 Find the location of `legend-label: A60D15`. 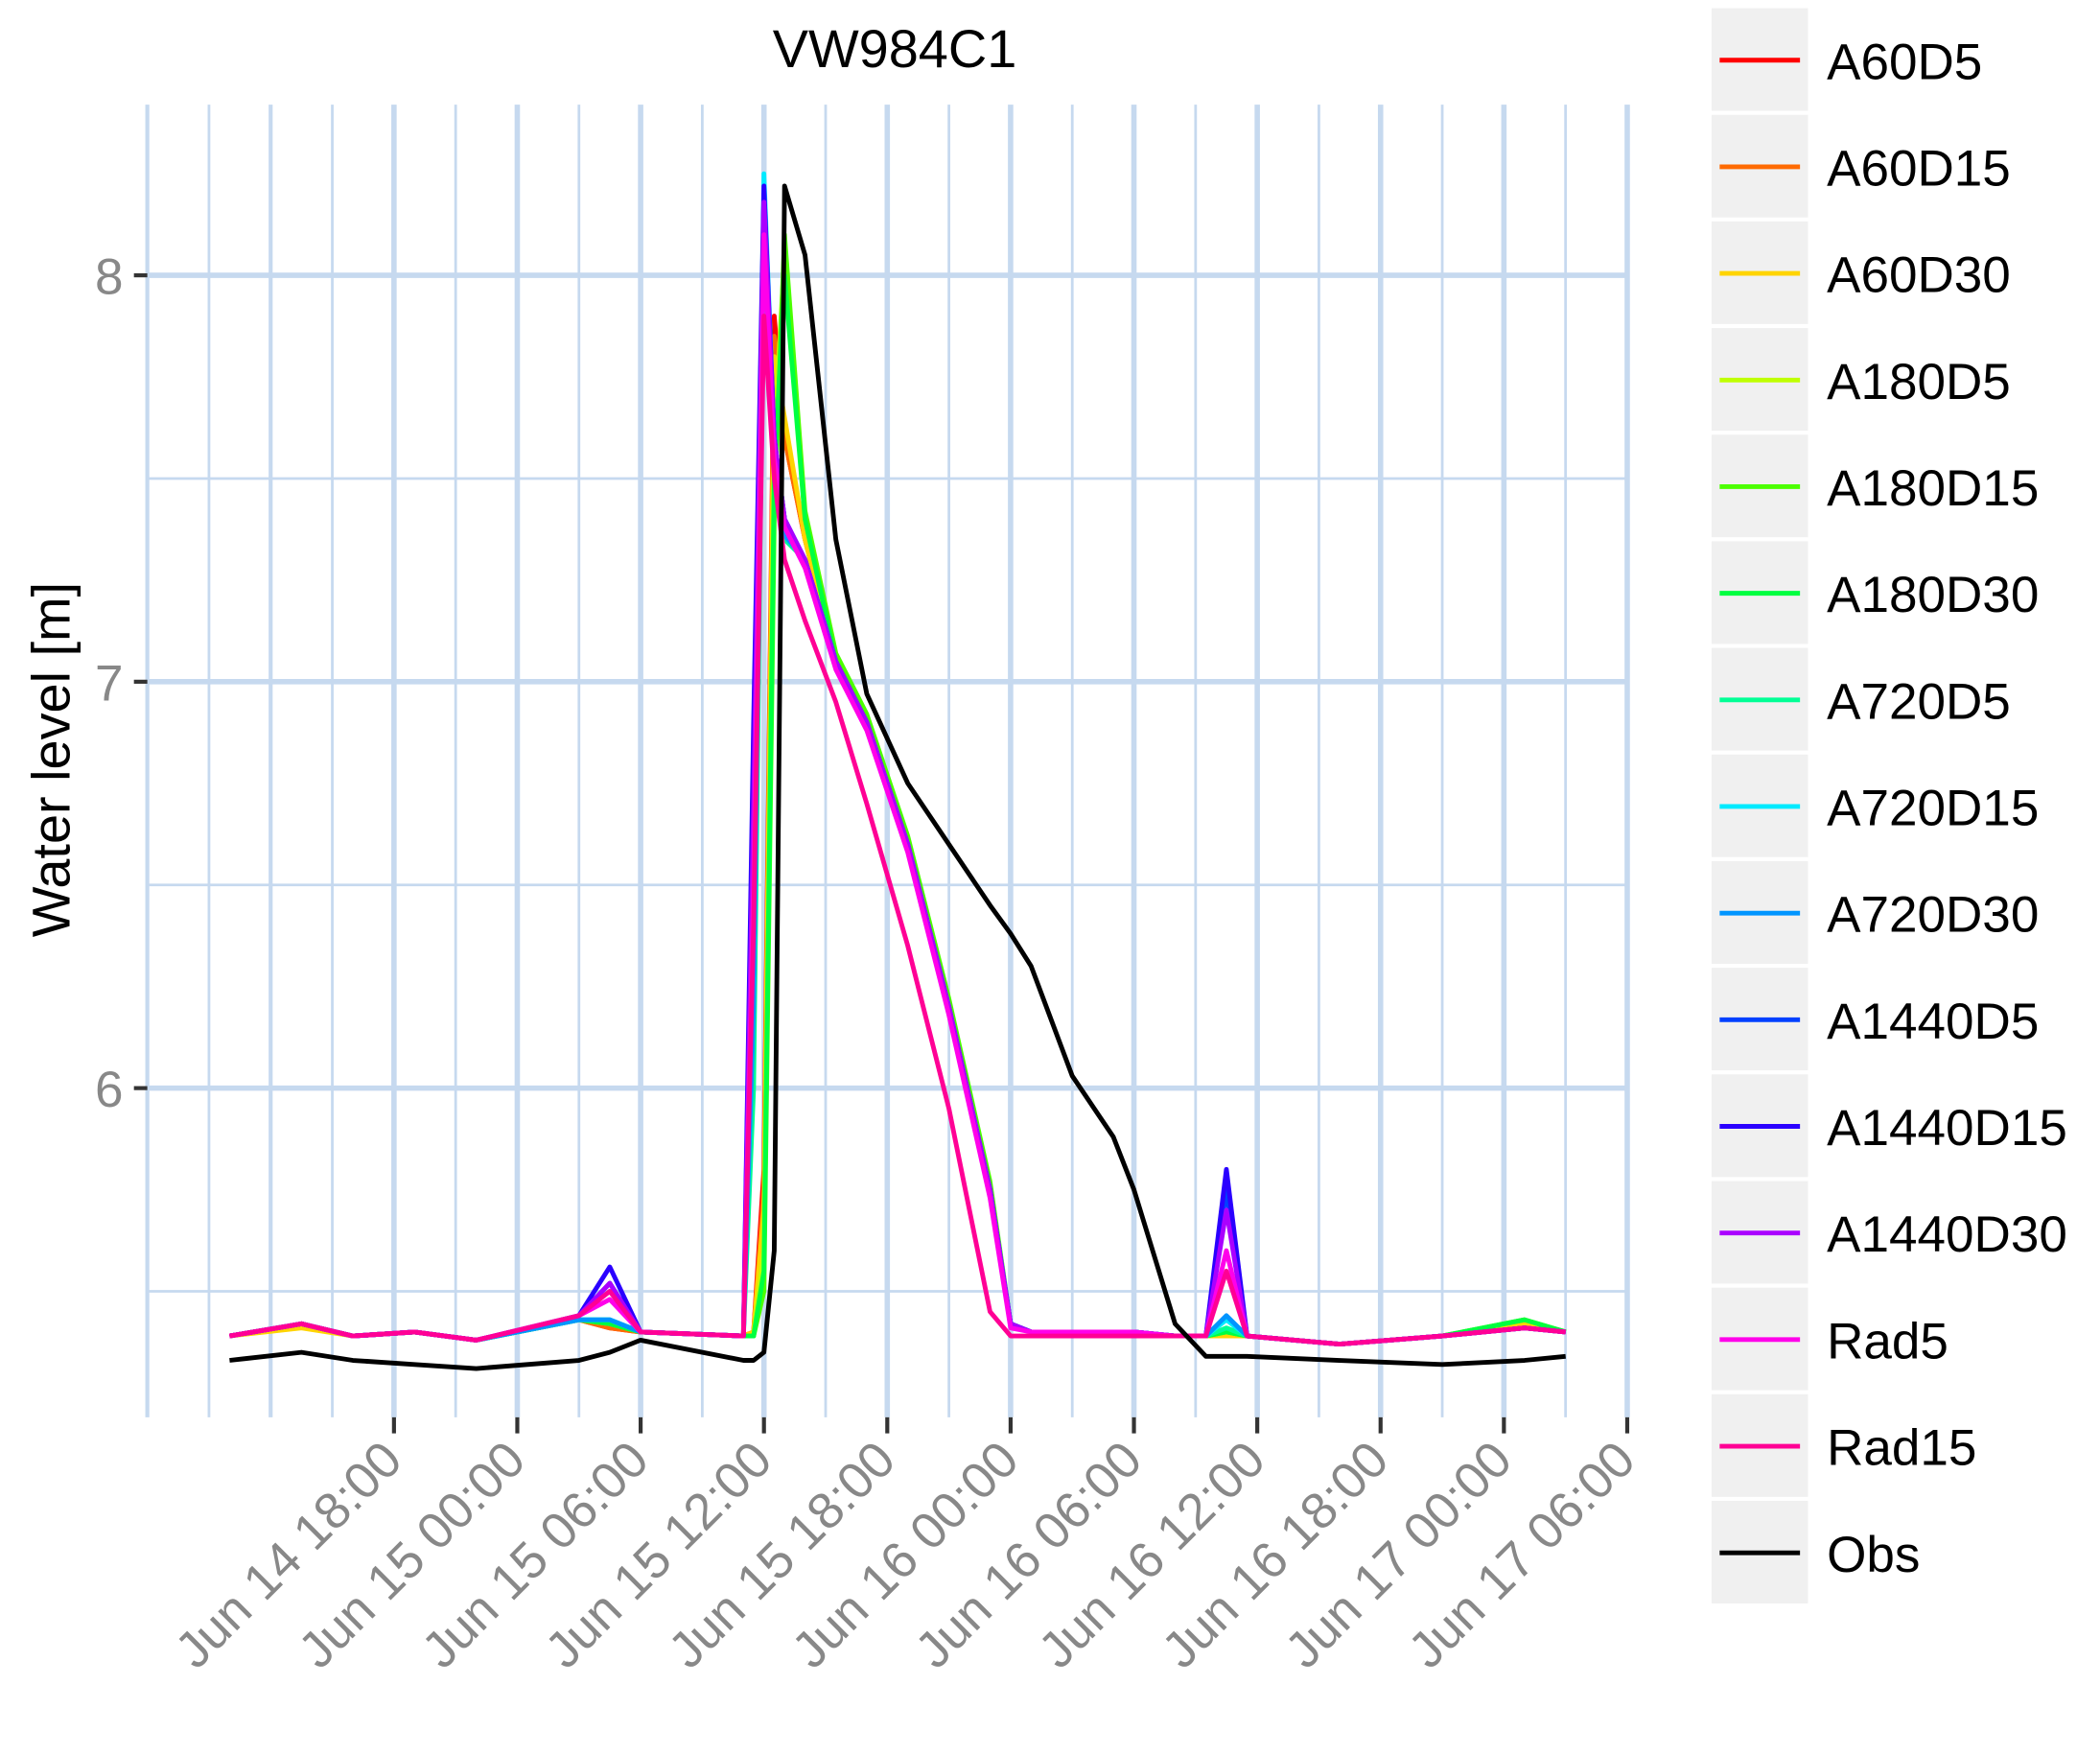

legend-label: A60D15 is located at coordinates (1919, 168).